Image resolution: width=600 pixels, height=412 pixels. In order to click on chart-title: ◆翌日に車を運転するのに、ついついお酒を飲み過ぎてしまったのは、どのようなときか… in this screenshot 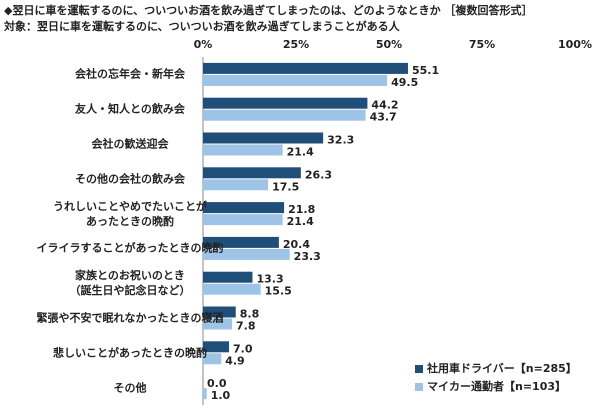, I will do `click(268, 10)`.